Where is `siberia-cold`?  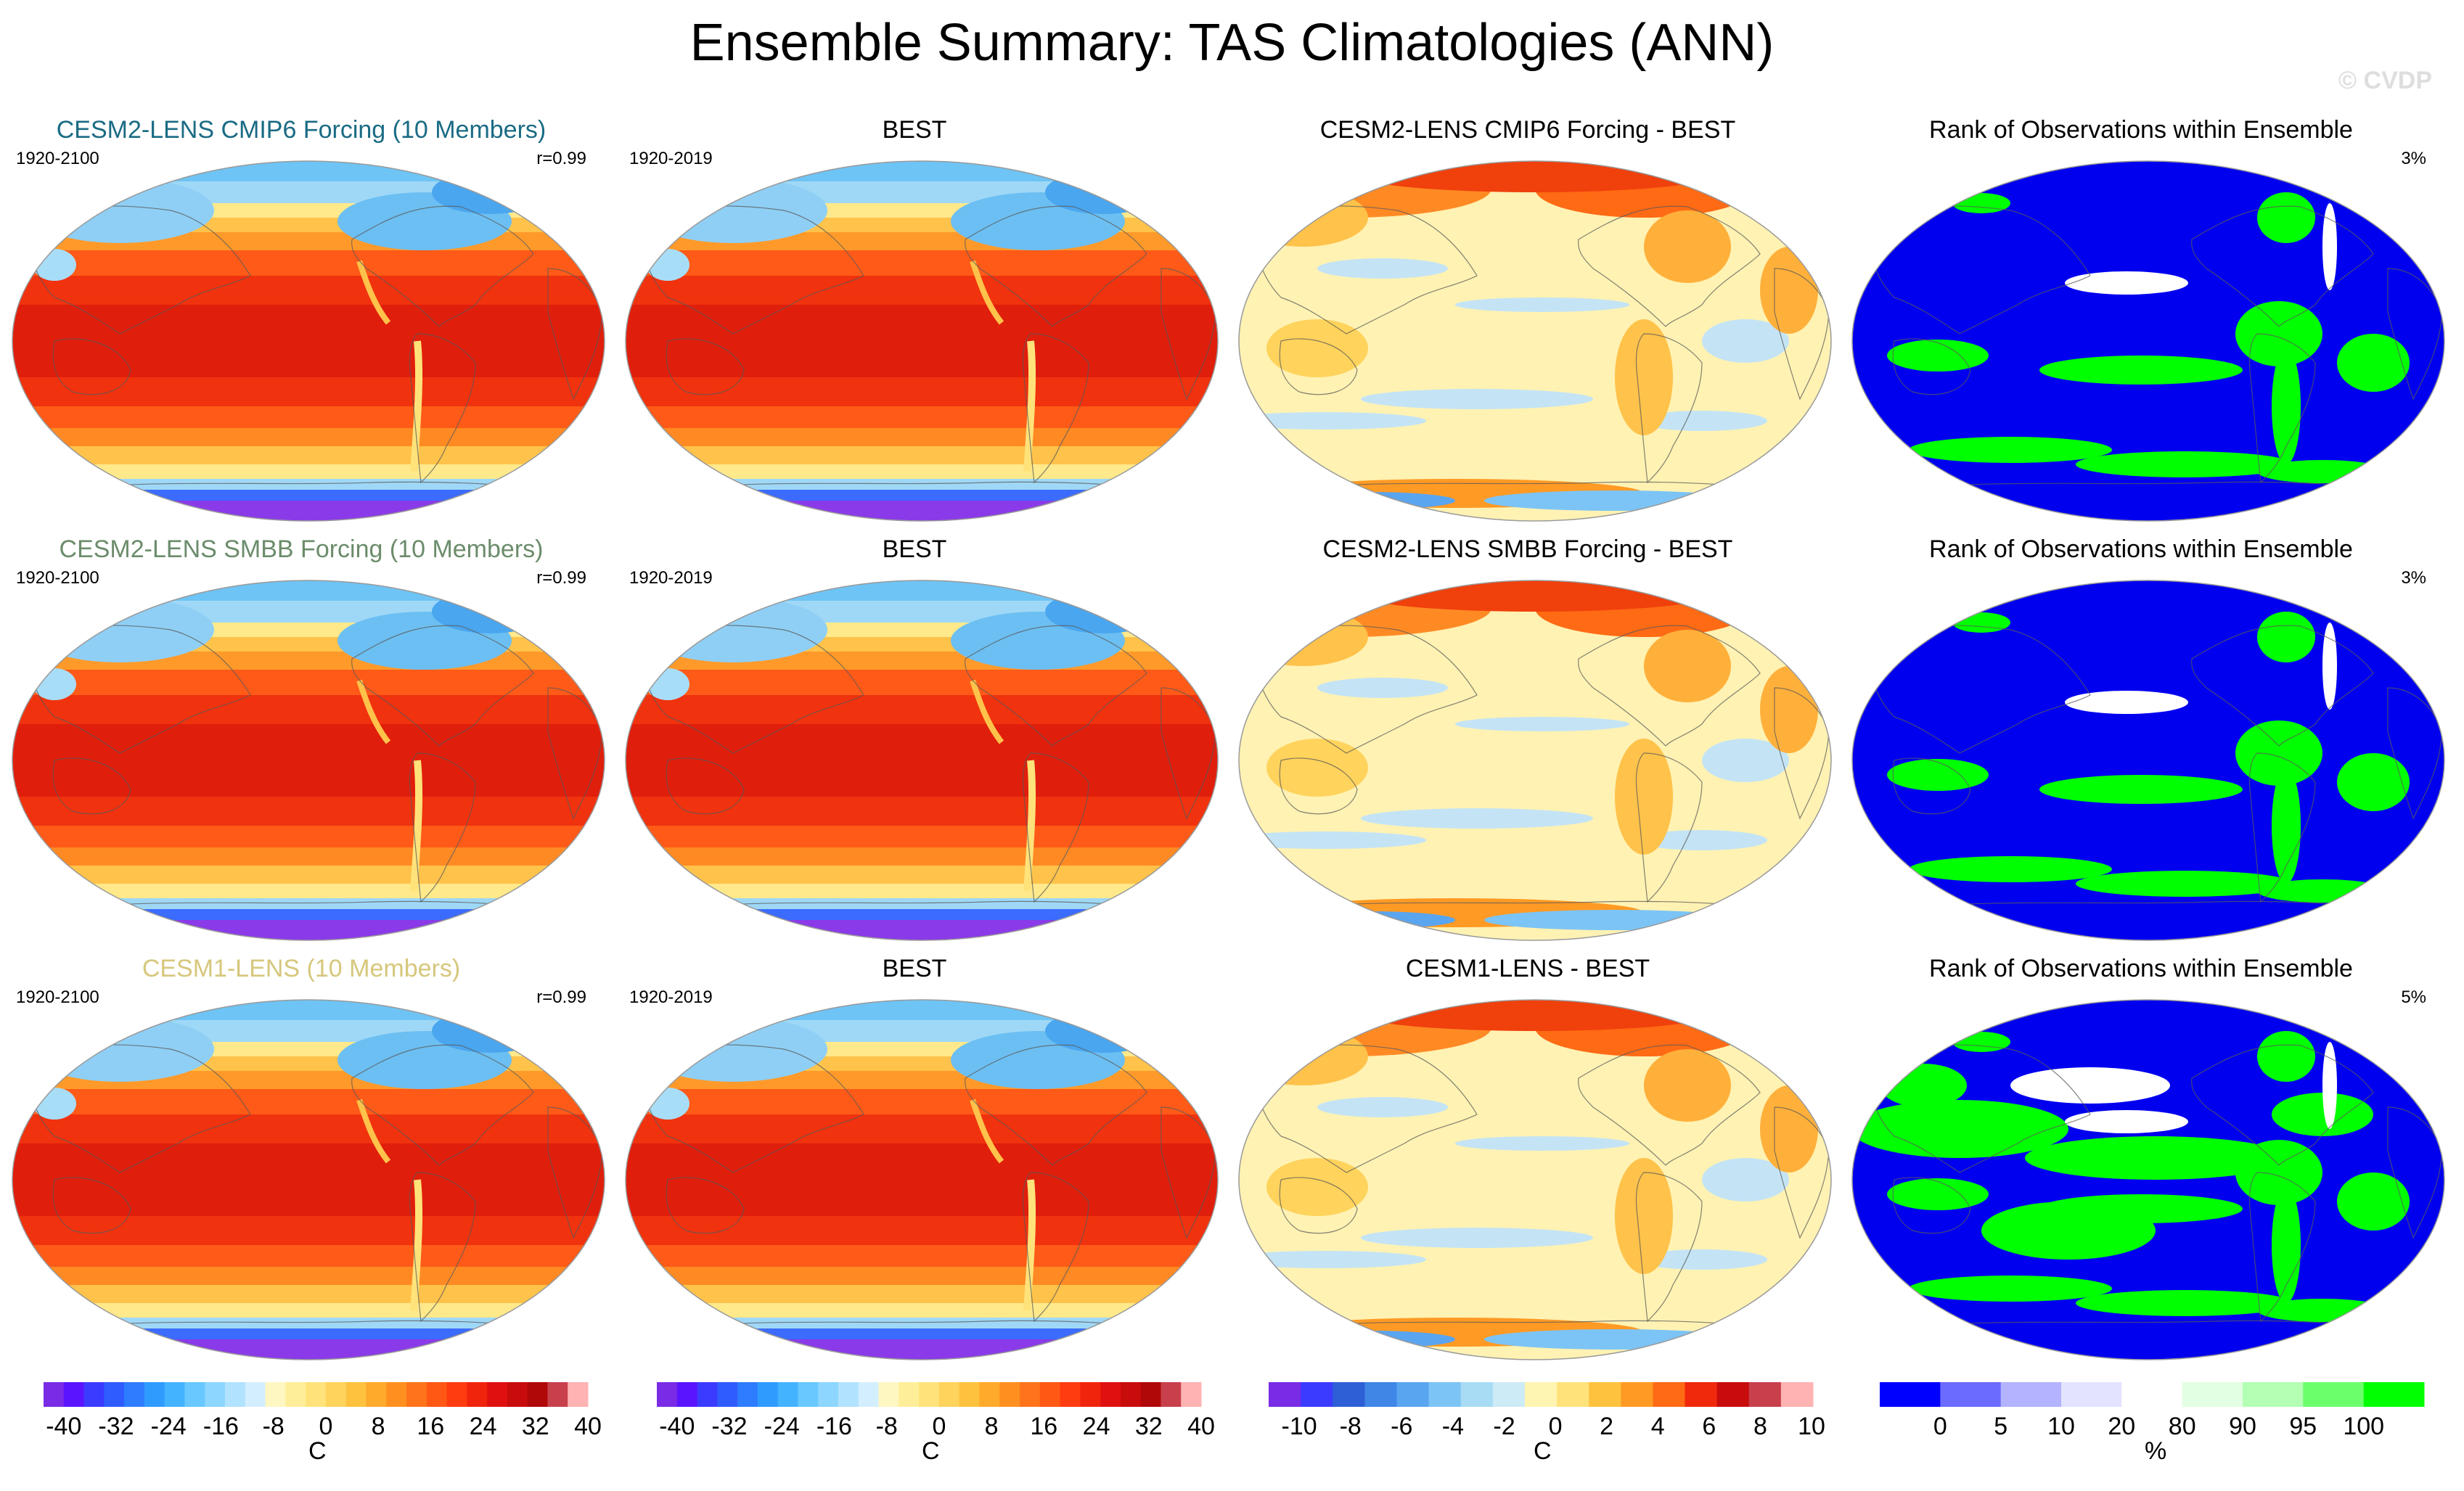 siberia-cold is located at coordinates (733, 1049).